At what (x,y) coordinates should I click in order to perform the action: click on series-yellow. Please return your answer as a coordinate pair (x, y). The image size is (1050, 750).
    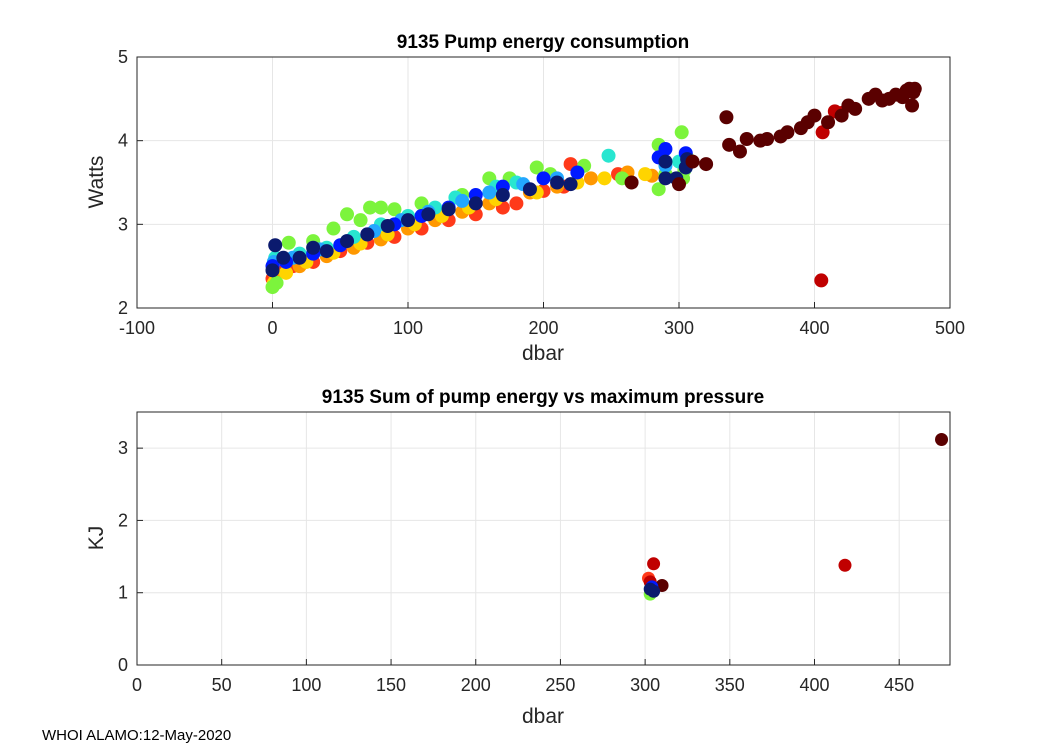
    Looking at the image, I should click on (459, 228).